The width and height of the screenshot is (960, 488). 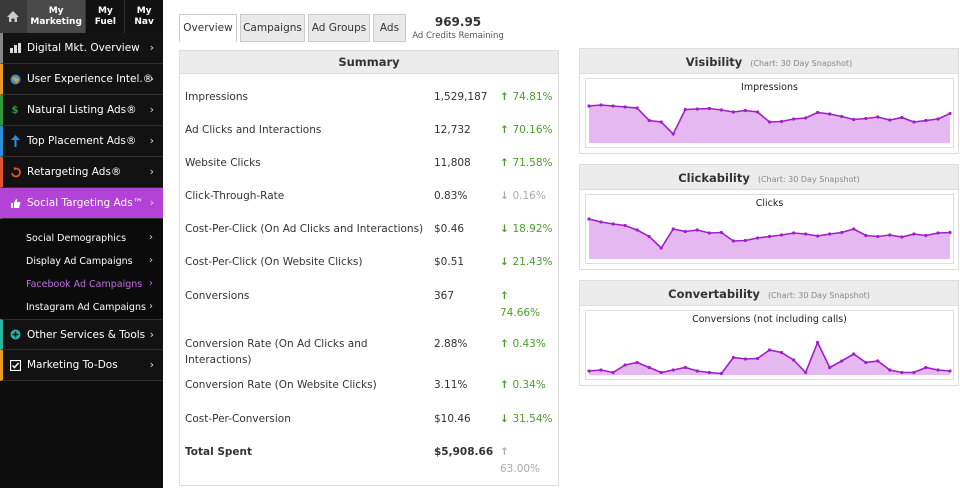 What do you see at coordinates (530, 344) in the screenshot?
I see `summary-row-change: ↑ 0.43%` at bounding box center [530, 344].